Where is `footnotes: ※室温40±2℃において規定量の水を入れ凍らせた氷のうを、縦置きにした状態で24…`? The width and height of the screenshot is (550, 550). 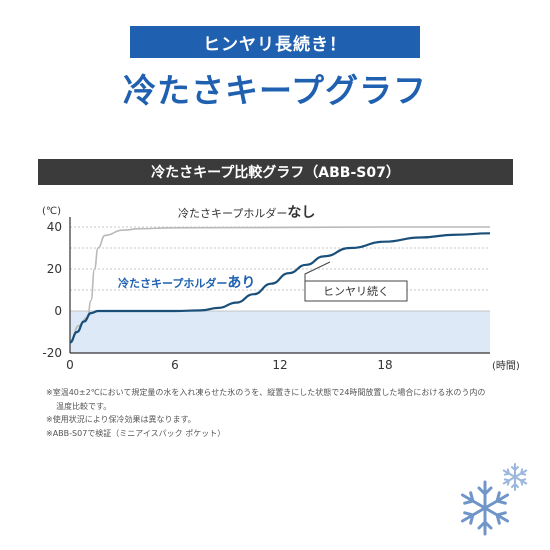 footnotes: ※室温40±2℃において規定量の水を入れ凍らせた氷のうを、縦置きにした状態で24… is located at coordinates (281, 413).